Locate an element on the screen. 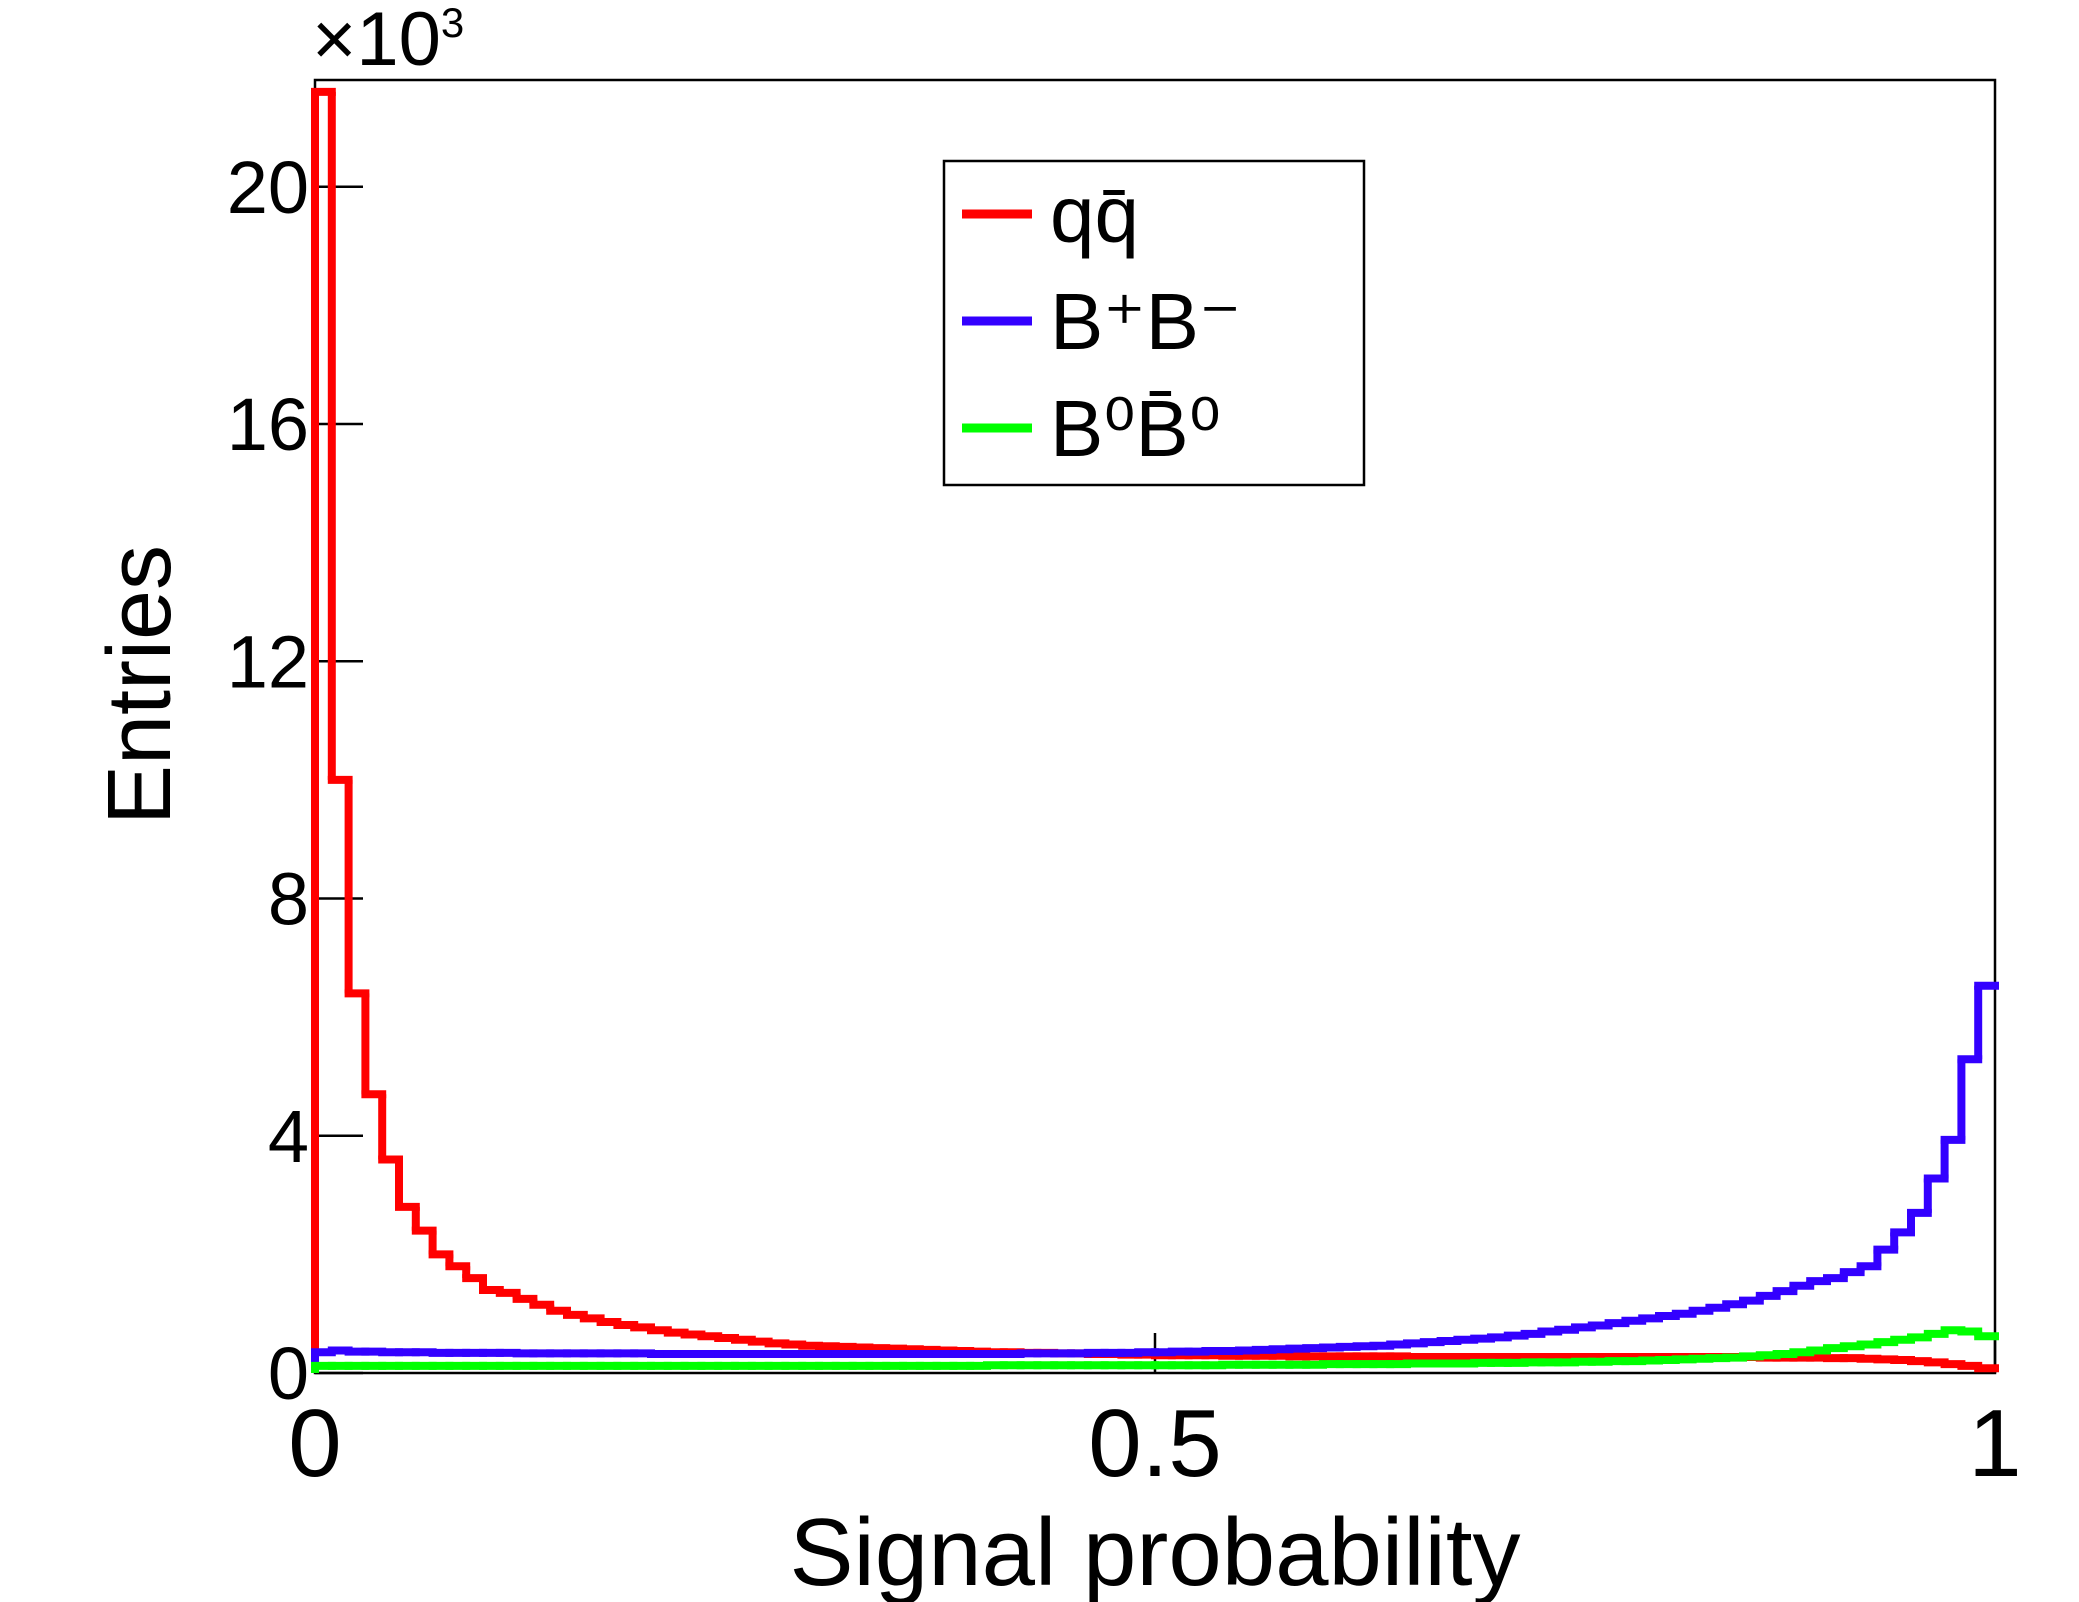 The height and width of the screenshot is (1602, 2079). y-tick-label: 4 is located at coordinates (288, 1136).